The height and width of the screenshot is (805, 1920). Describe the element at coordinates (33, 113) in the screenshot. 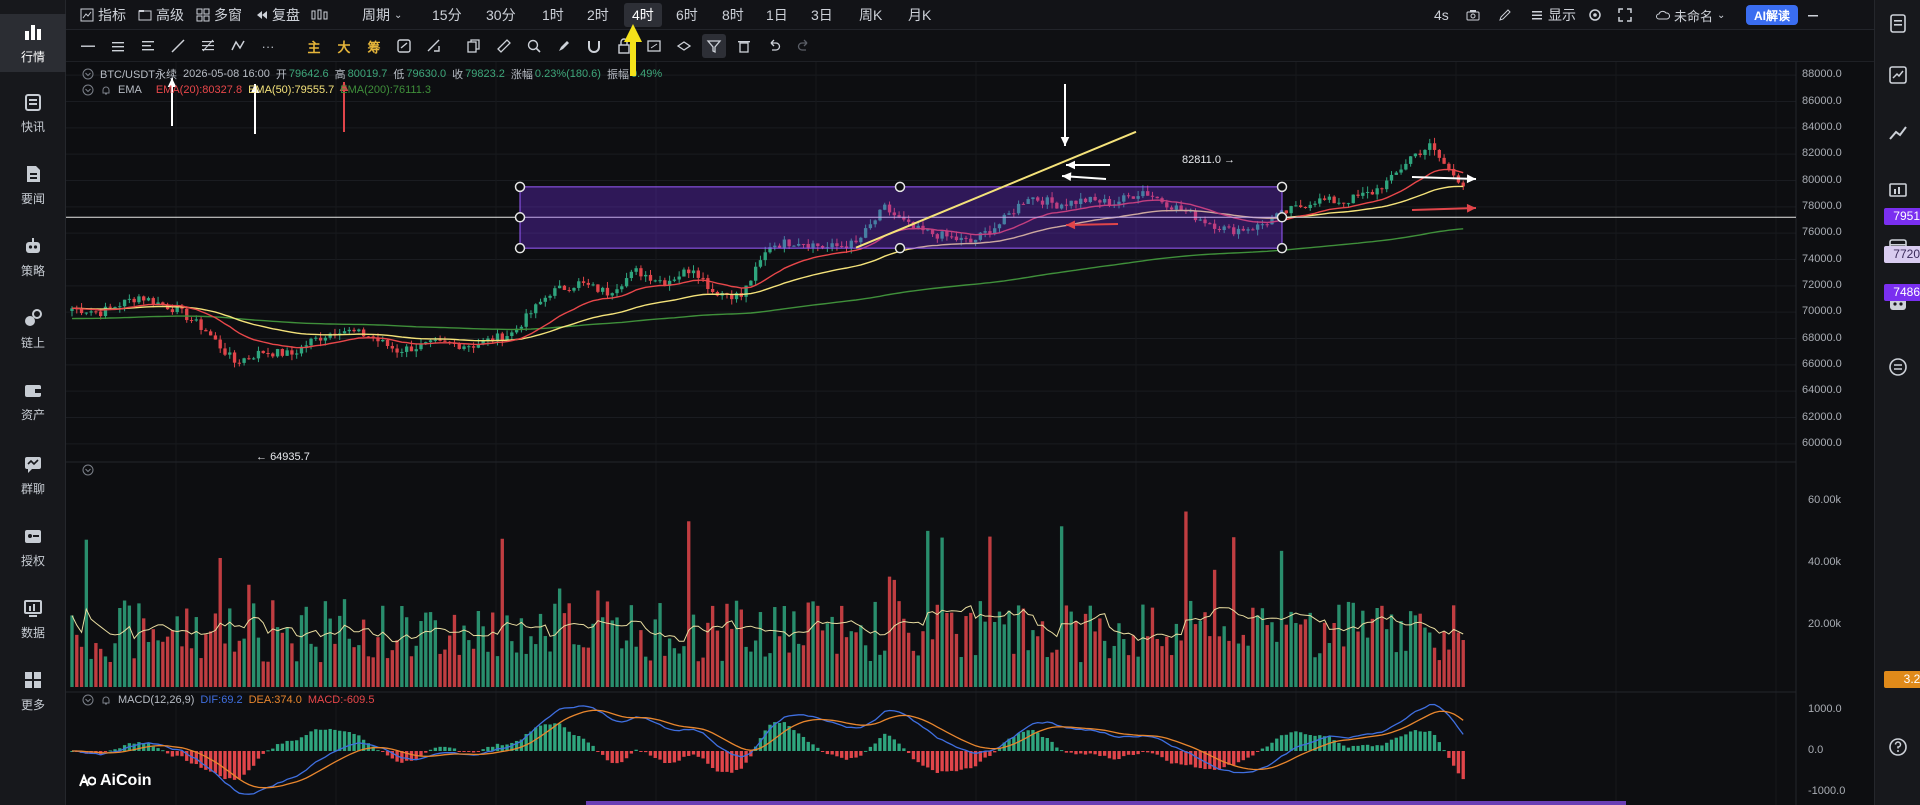

I see `sidebar-item-news-flash: 快讯` at that location.